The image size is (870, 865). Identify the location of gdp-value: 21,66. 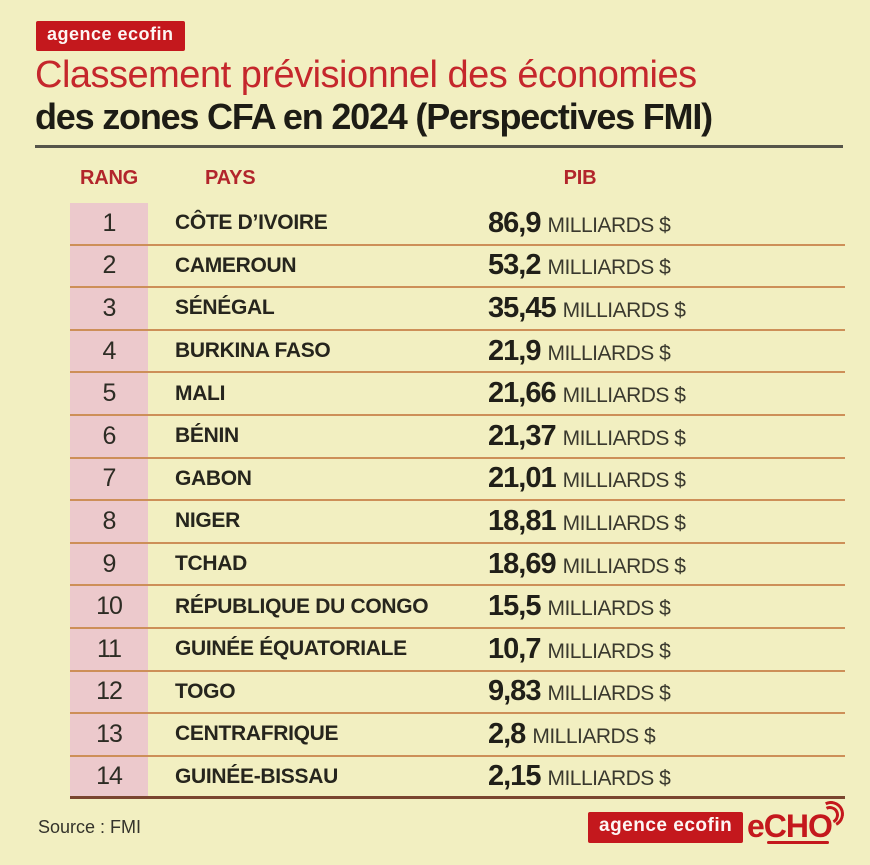
(522, 393).